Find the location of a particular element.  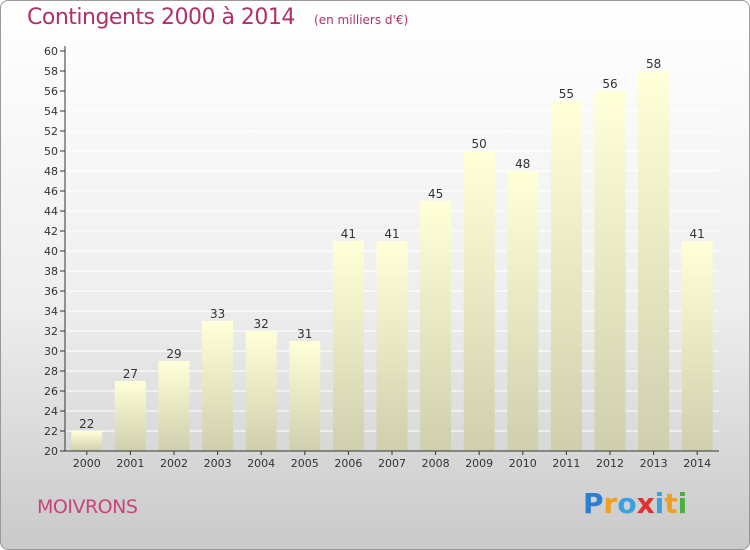

data-label: 56 is located at coordinates (609, 84).